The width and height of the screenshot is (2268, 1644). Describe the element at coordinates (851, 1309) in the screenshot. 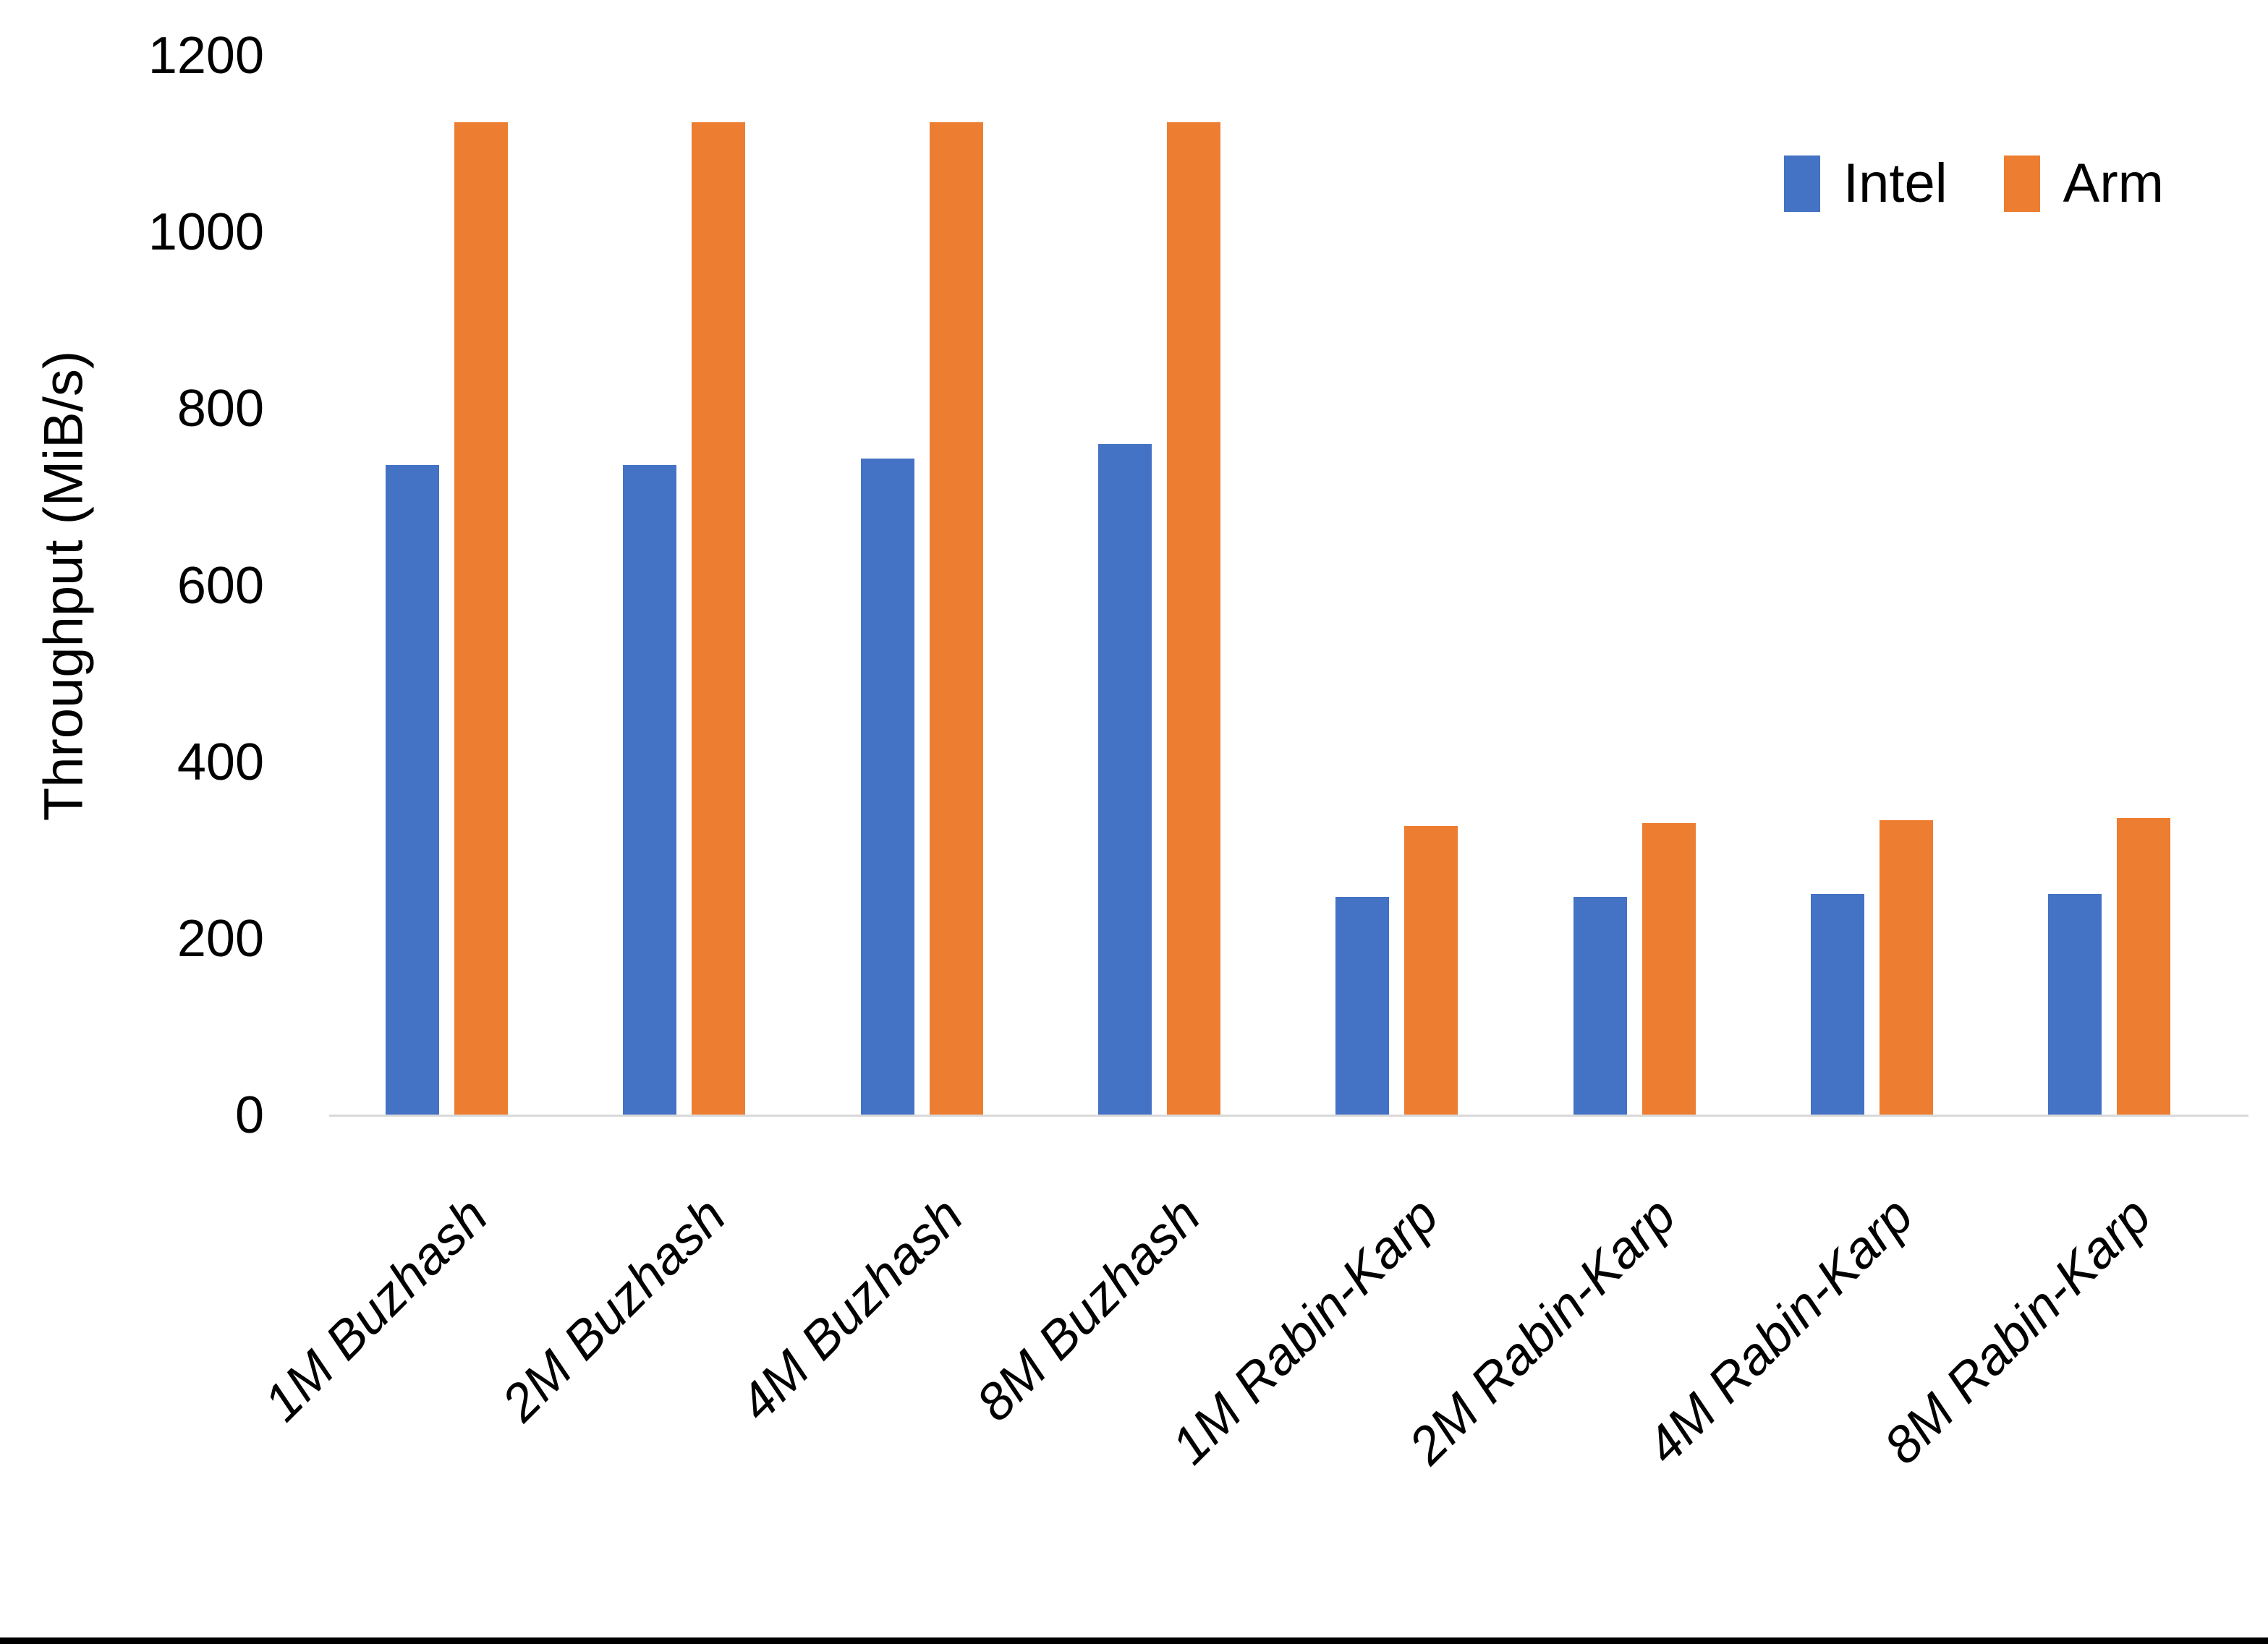

I see `x-axis-label: 4M Buzhash` at that location.